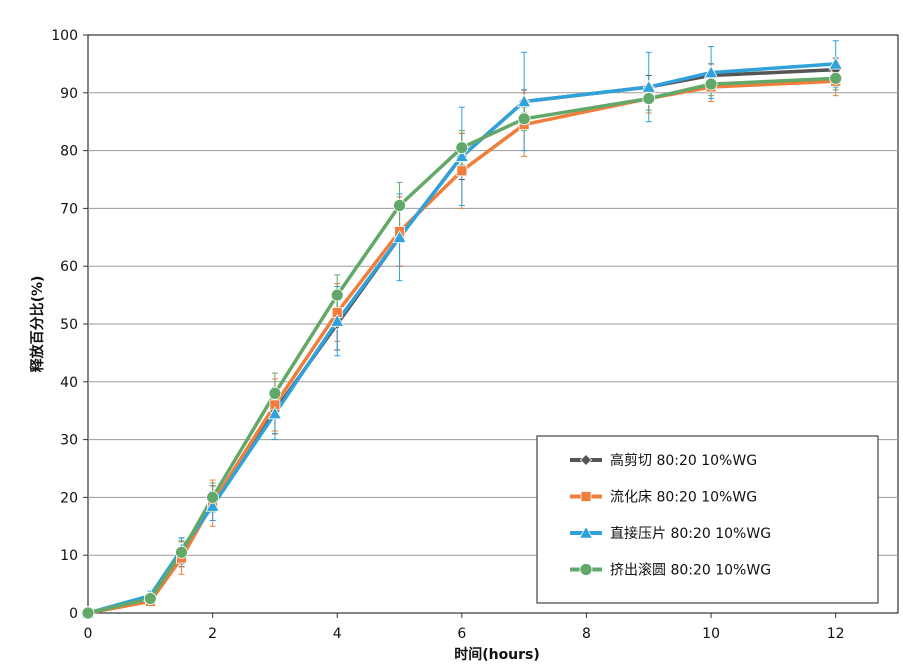 The image size is (903, 666). What do you see at coordinates (69, 152) in the screenshot?
I see `y-tick-label: 80` at bounding box center [69, 152].